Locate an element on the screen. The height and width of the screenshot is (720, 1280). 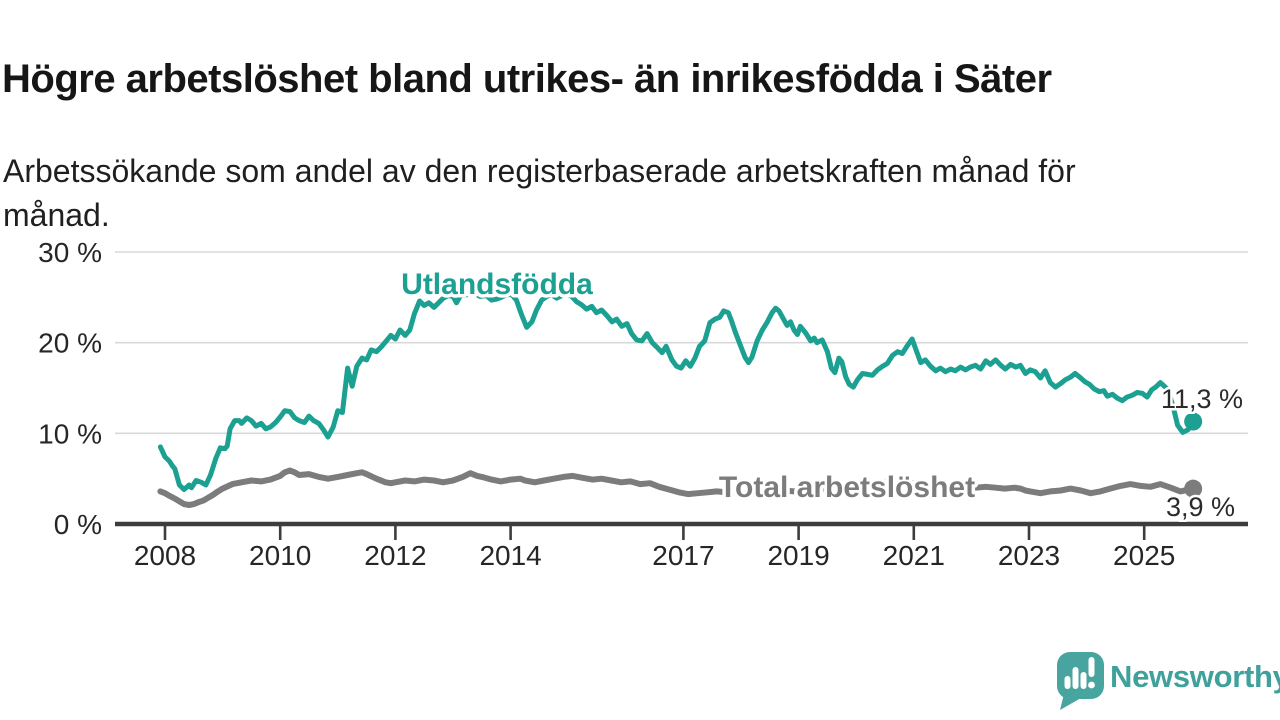
y-tick-label: 30 % is located at coordinates (70, 252).